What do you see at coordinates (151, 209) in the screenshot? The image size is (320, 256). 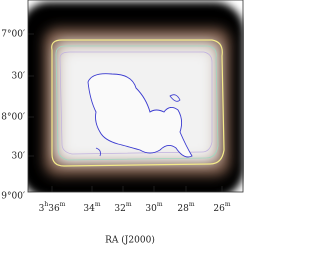 I see `x-tick-label-part: 30` at bounding box center [151, 209].